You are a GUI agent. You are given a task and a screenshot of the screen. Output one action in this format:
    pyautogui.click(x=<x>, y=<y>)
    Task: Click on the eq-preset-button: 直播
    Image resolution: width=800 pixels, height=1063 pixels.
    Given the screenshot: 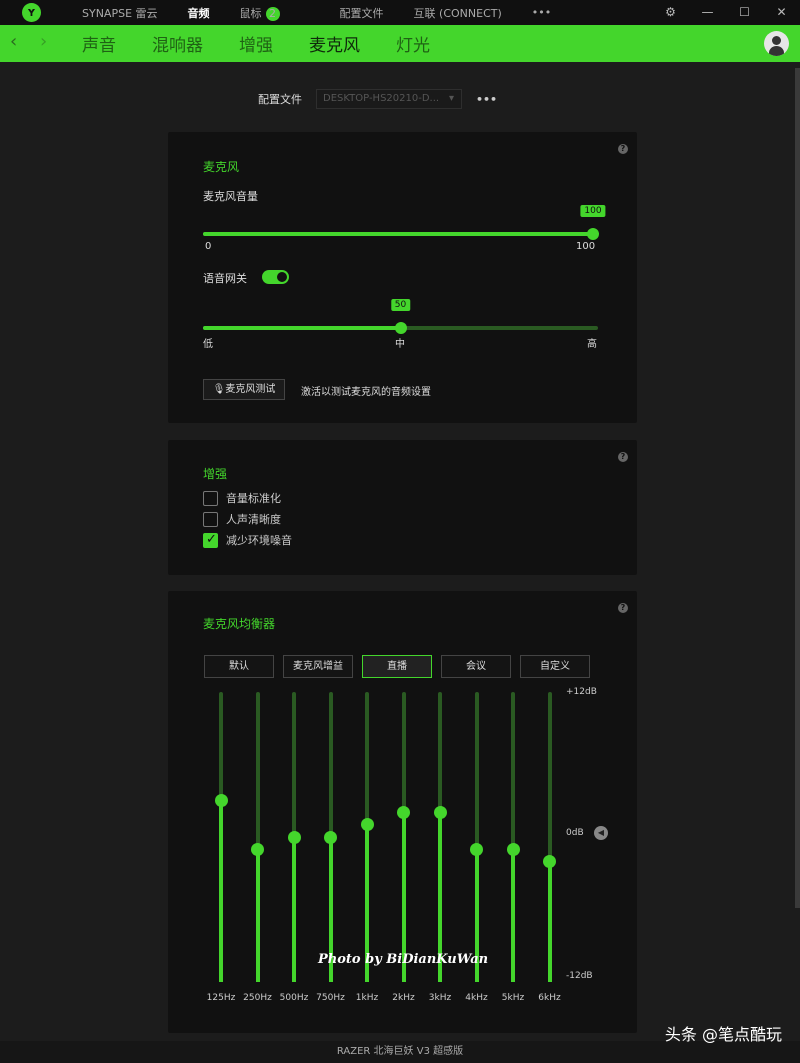 What is the action you would take?
    pyautogui.click(x=397, y=666)
    